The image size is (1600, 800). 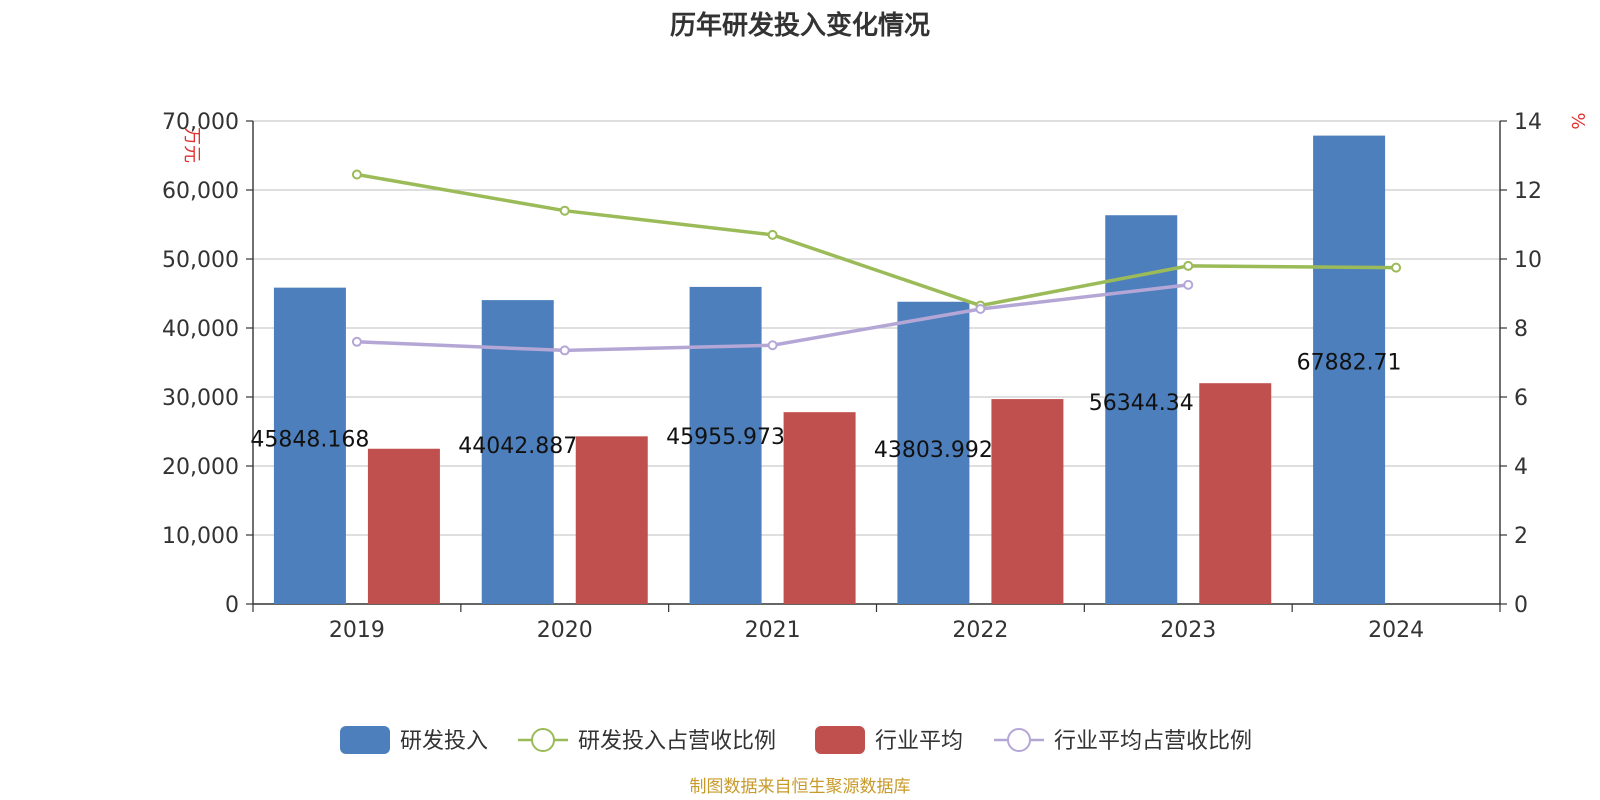 What do you see at coordinates (232, 605) in the screenshot?
I see `left-axis-tick-label: 0` at bounding box center [232, 605].